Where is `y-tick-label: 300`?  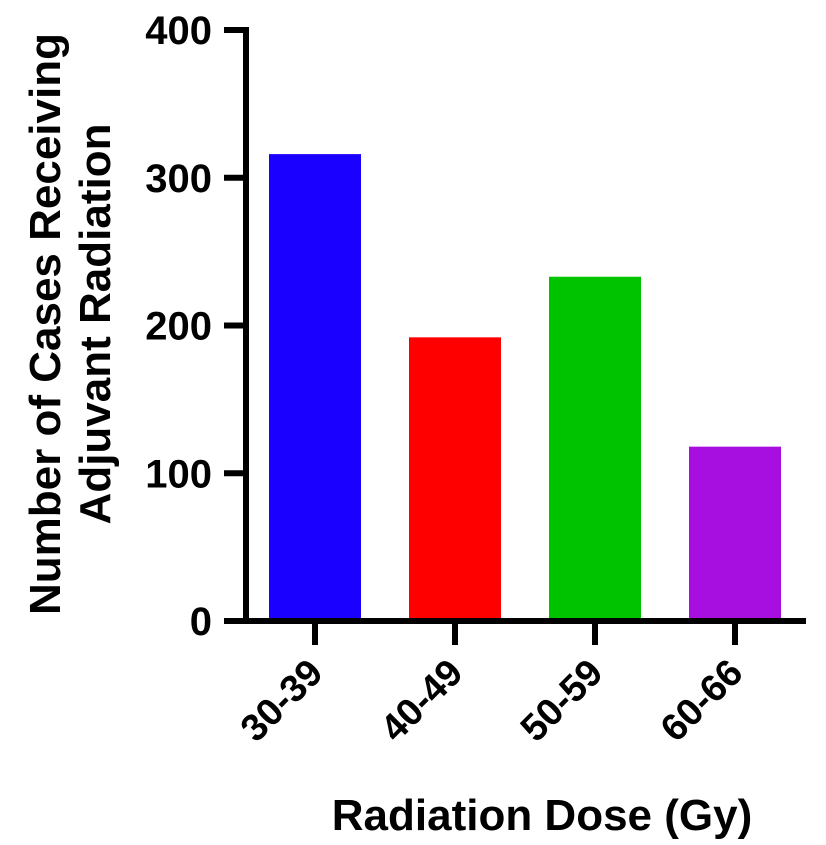 y-tick-label: 300 is located at coordinates (178, 179).